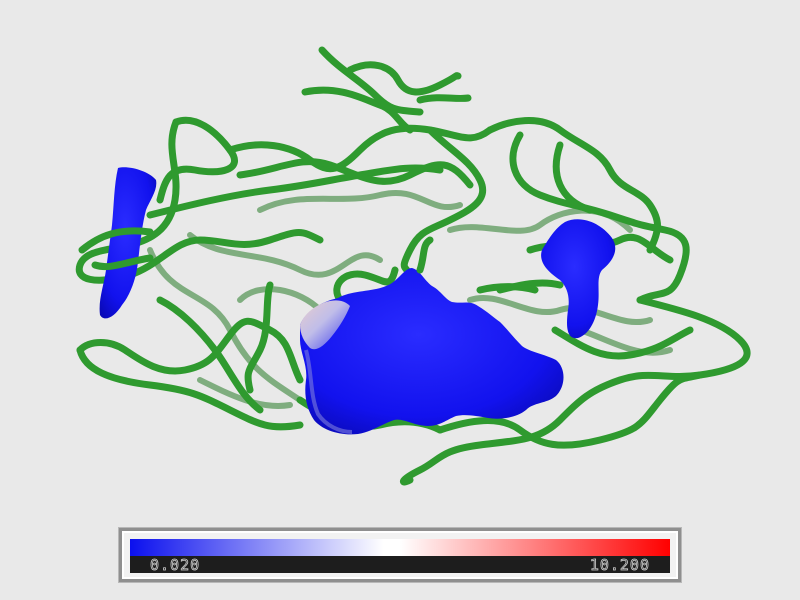 This screenshot has width=800, height=600. I want to click on color-gradient, so click(400, 547).